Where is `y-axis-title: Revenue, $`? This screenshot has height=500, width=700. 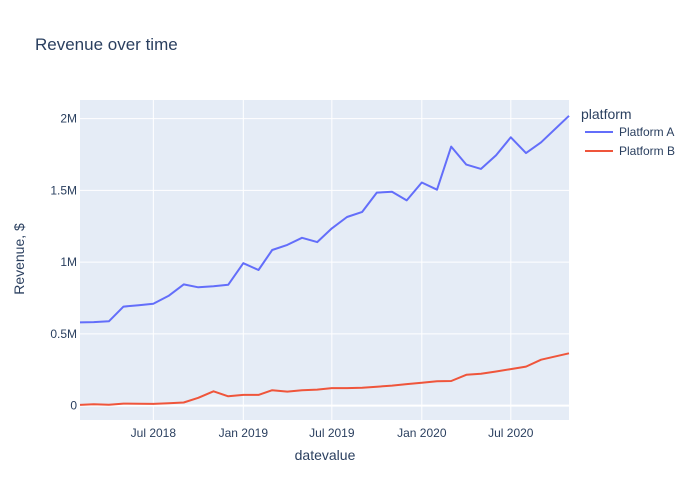
y-axis-title: Revenue, $ is located at coordinates (19, 259).